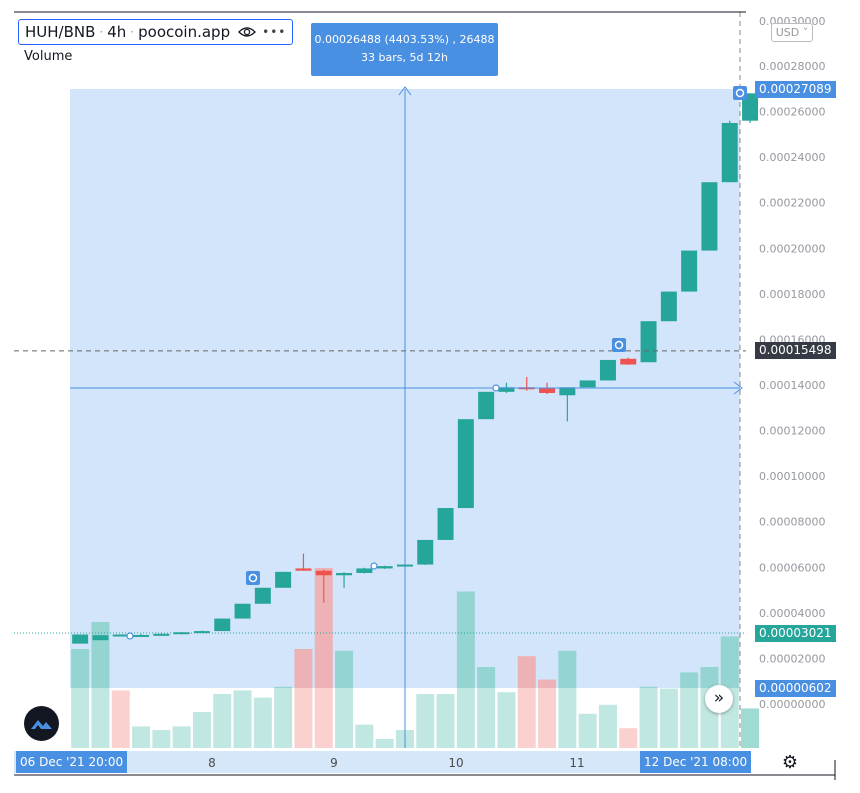  What do you see at coordinates (792, 157) in the screenshot?
I see `price-tick-label: 0.00024000` at bounding box center [792, 157].